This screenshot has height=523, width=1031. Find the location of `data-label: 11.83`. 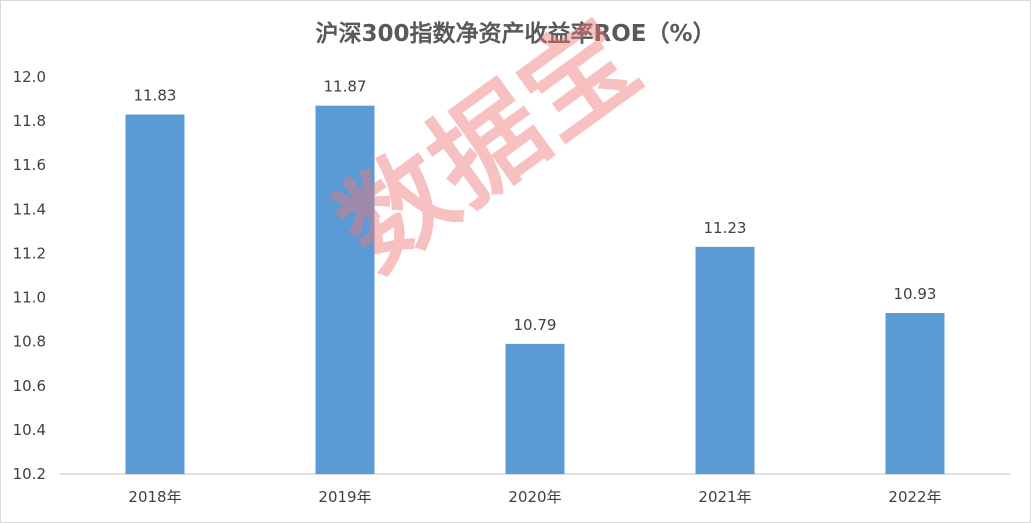

data-label: 11.83 is located at coordinates (155, 95).